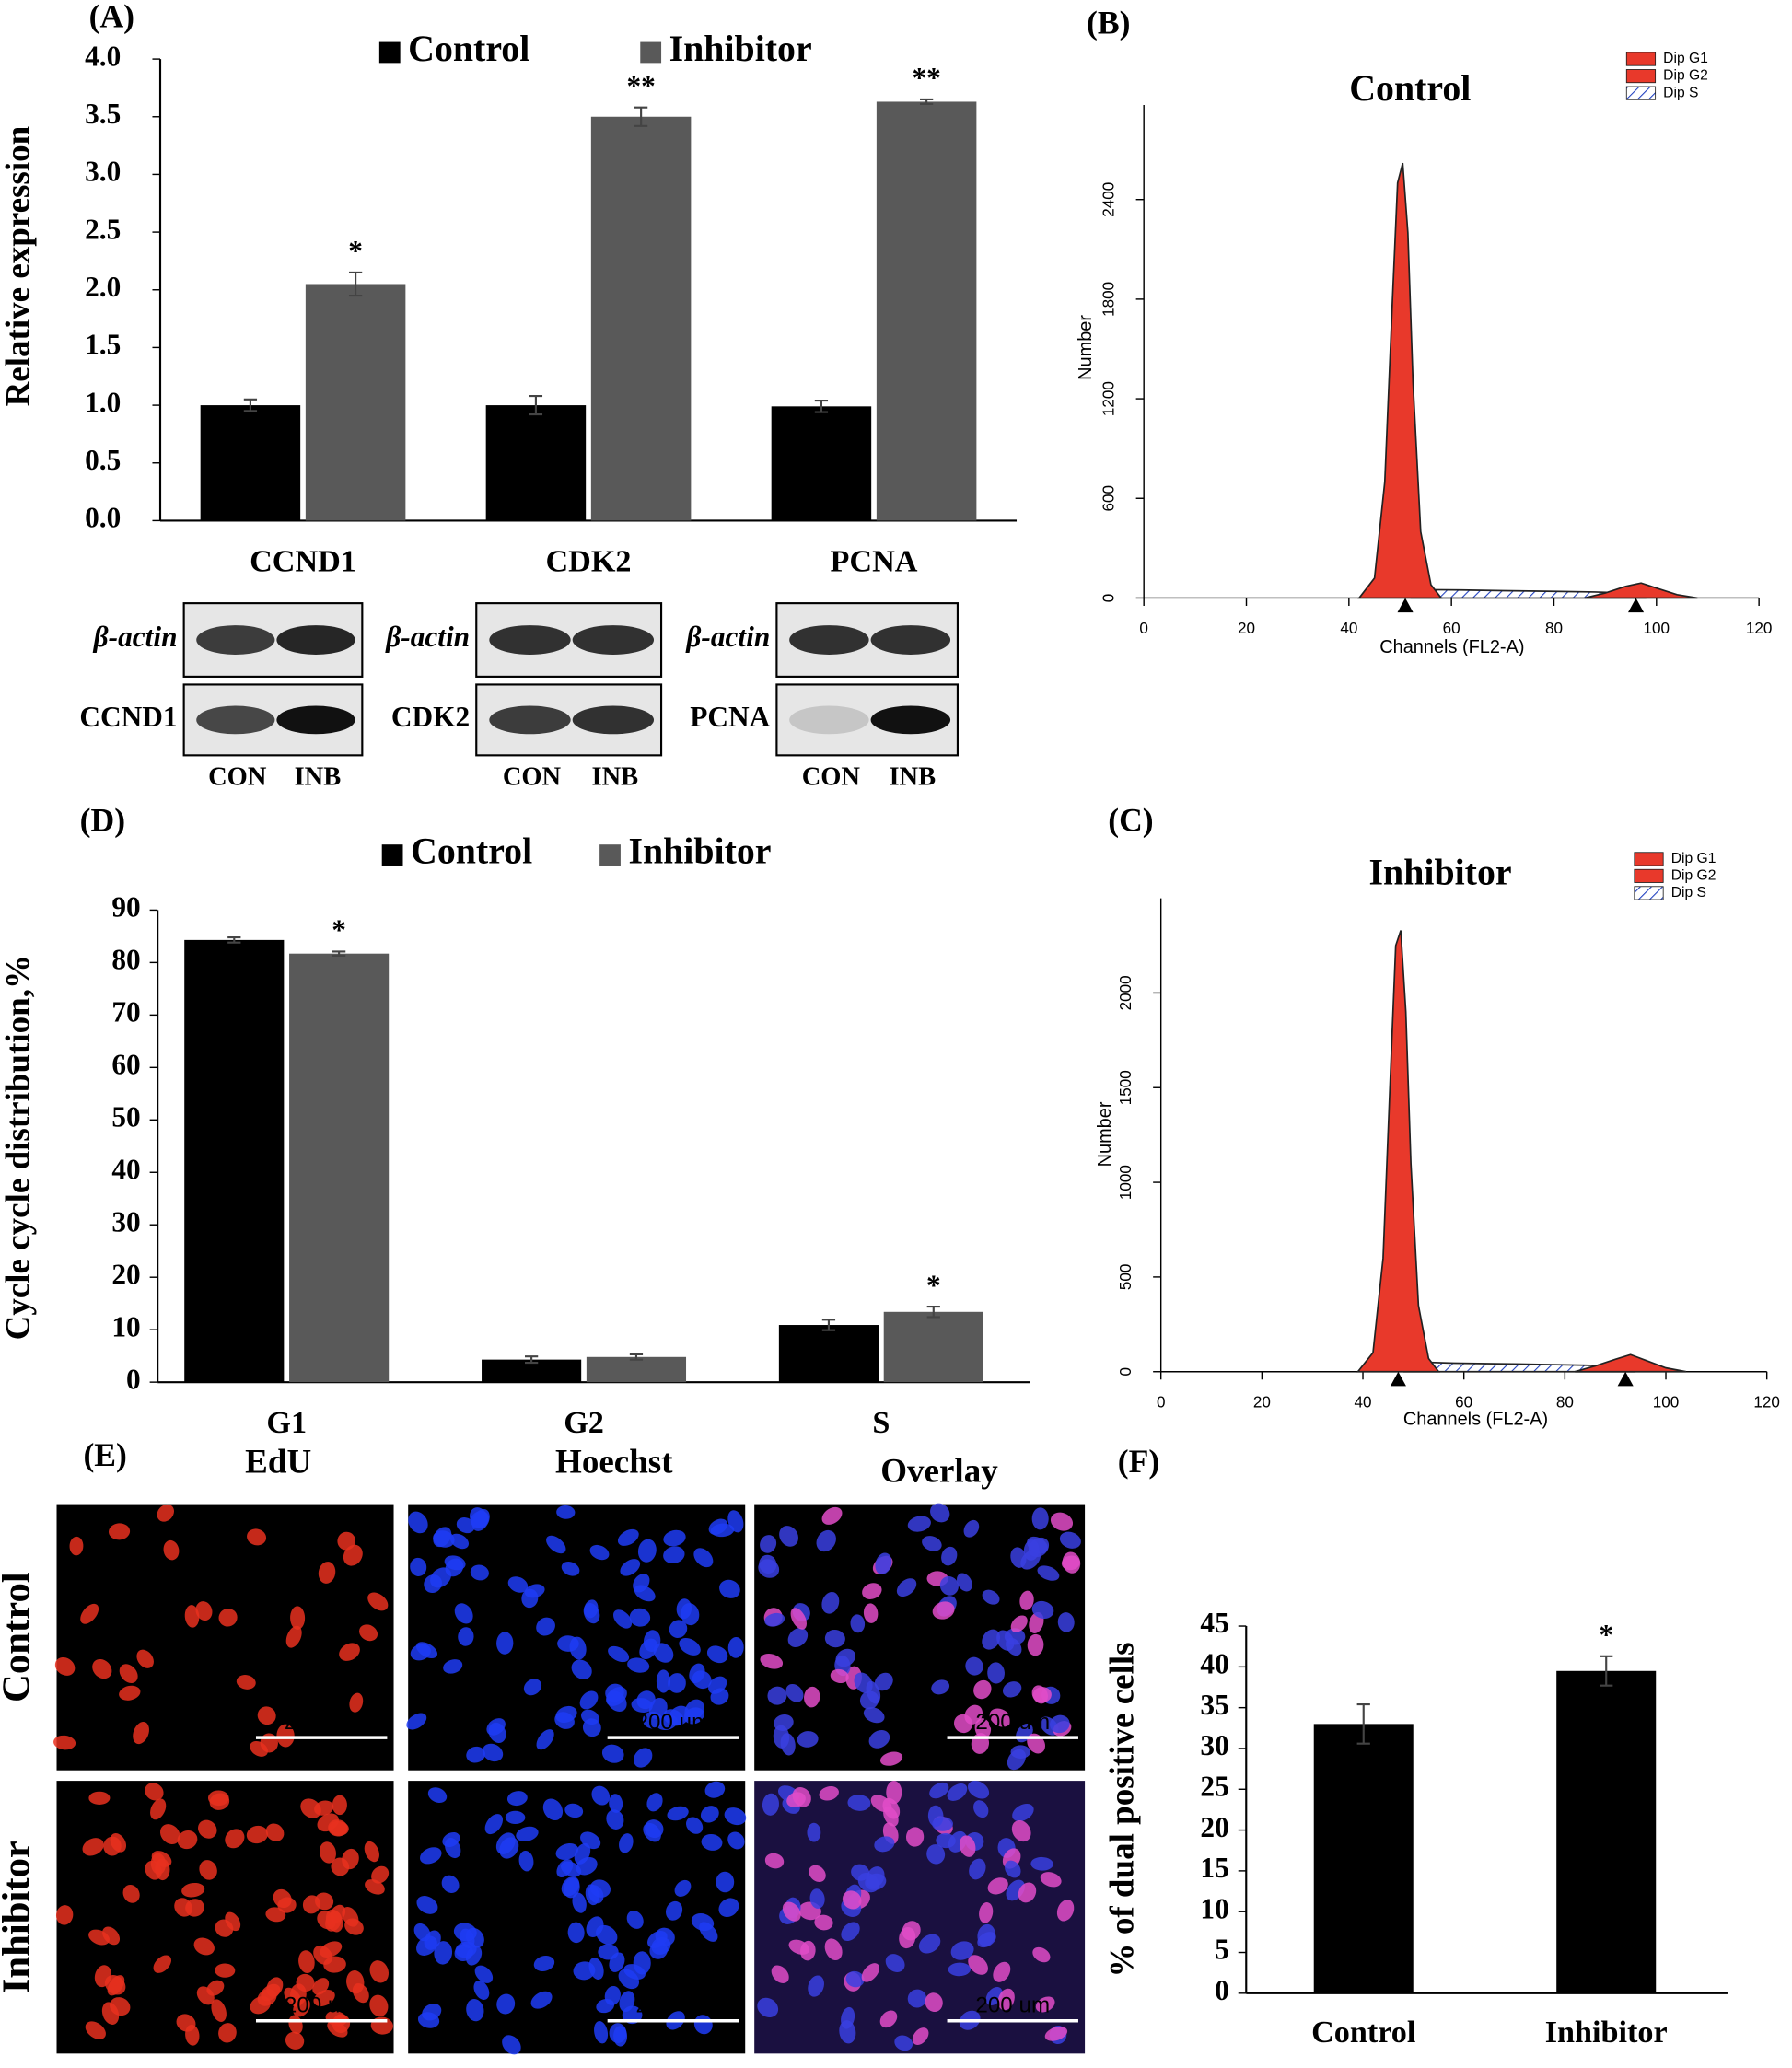  I want to click on y-tick-label: 45, so click(1214, 1623).